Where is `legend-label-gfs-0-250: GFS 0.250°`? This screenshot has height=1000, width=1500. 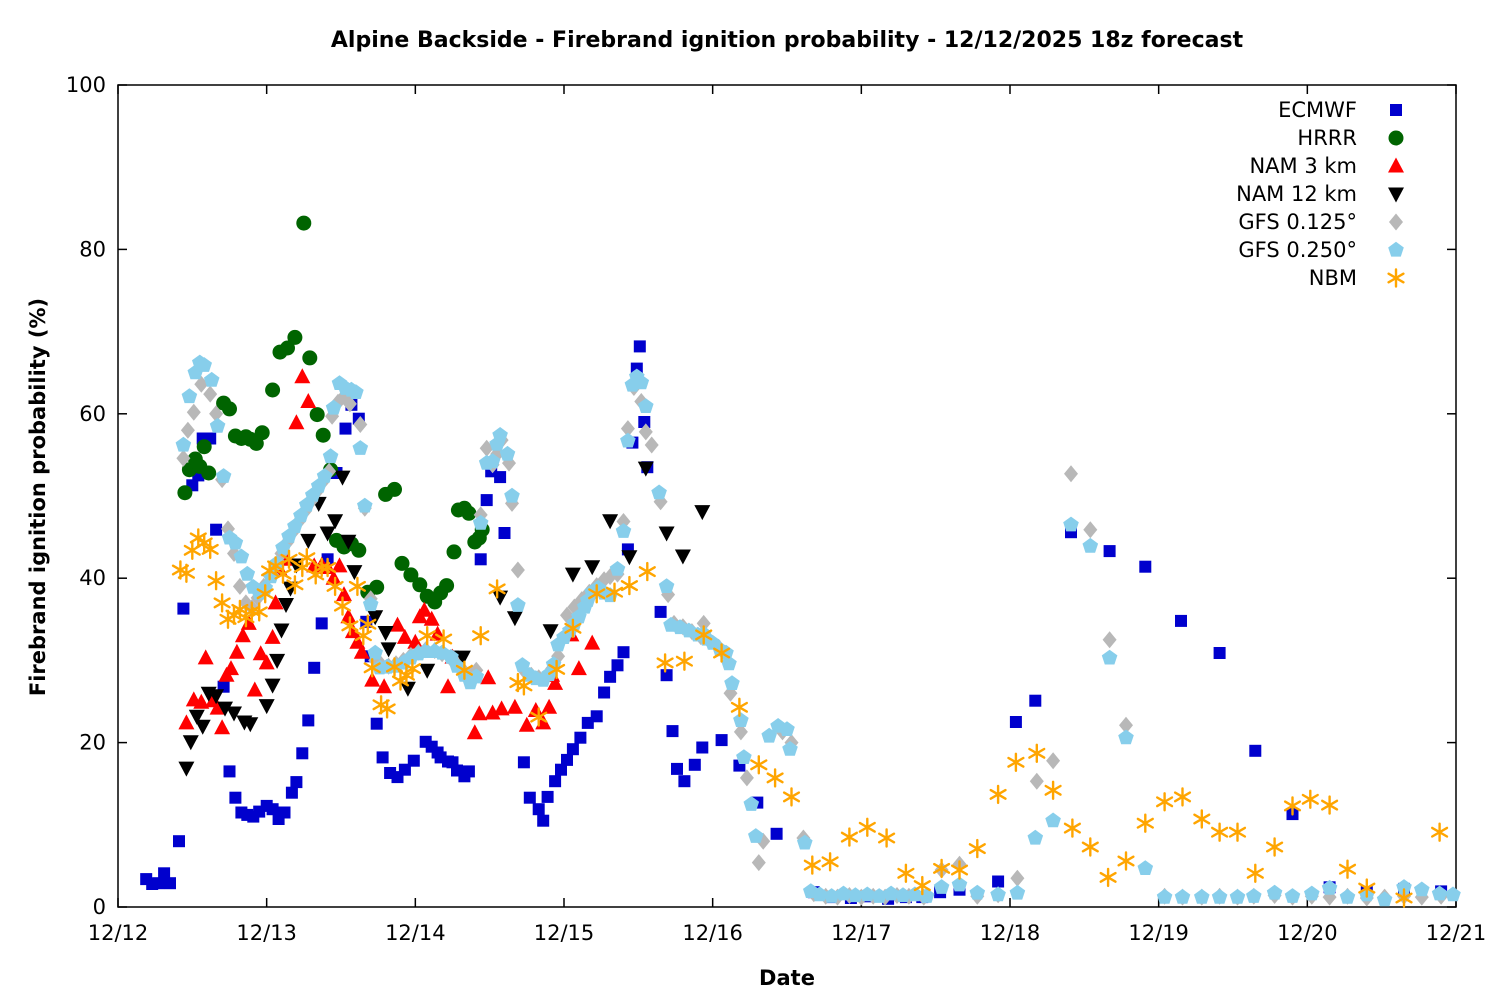 legend-label-gfs-0-250: GFS 0.250° is located at coordinates (1297, 250).